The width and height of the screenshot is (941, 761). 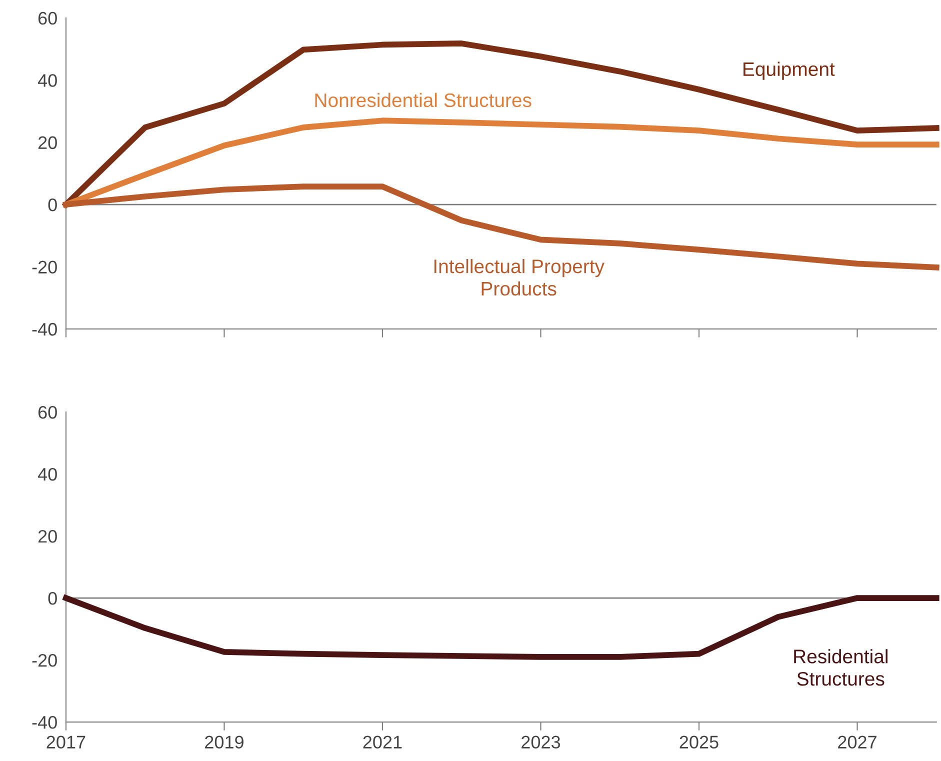 I want to click on x-tick-label: 2017, so click(x=66, y=742).